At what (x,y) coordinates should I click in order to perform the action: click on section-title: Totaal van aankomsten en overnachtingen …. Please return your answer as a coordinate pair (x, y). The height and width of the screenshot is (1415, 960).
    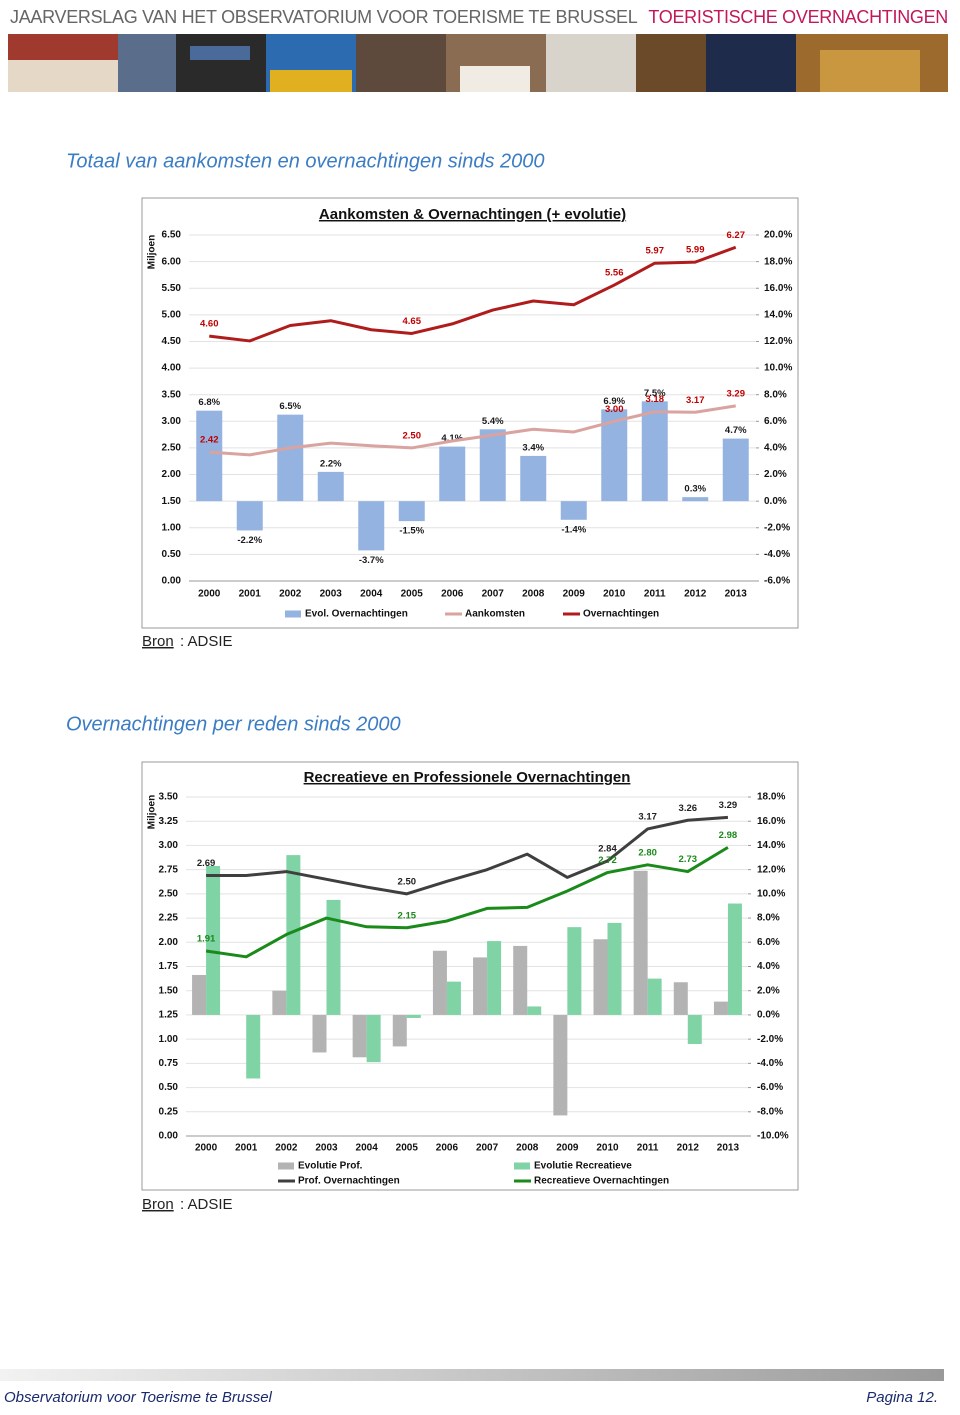
    Looking at the image, I should click on (305, 161).